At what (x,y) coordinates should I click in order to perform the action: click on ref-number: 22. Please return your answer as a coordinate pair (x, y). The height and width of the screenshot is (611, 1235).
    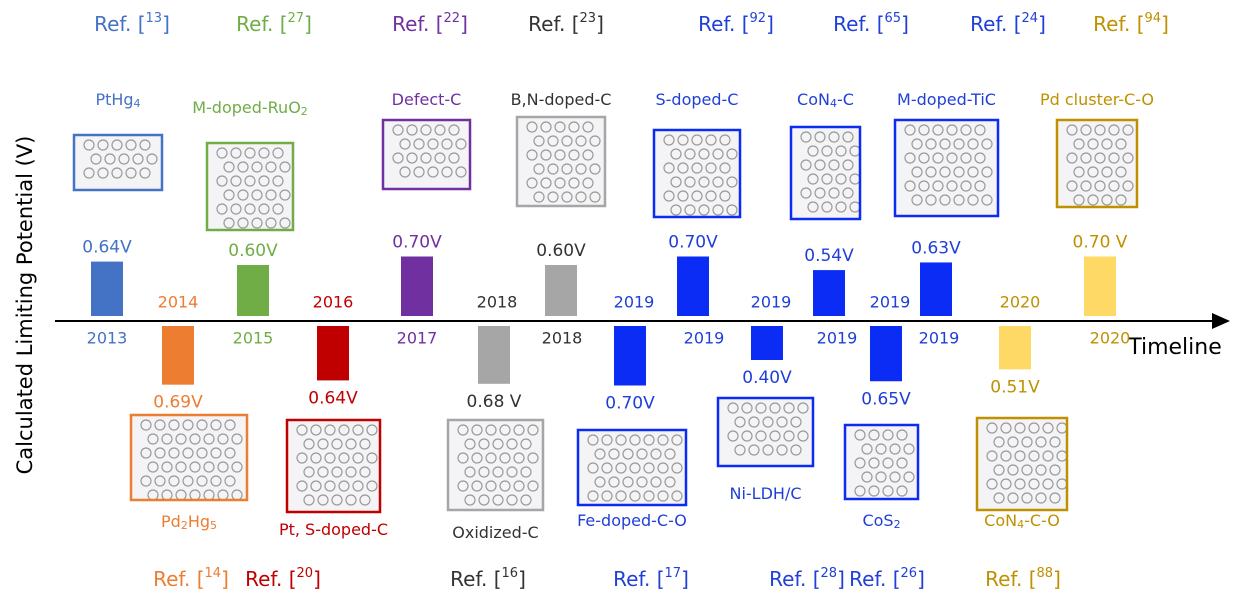
    Looking at the image, I should click on (452, 18).